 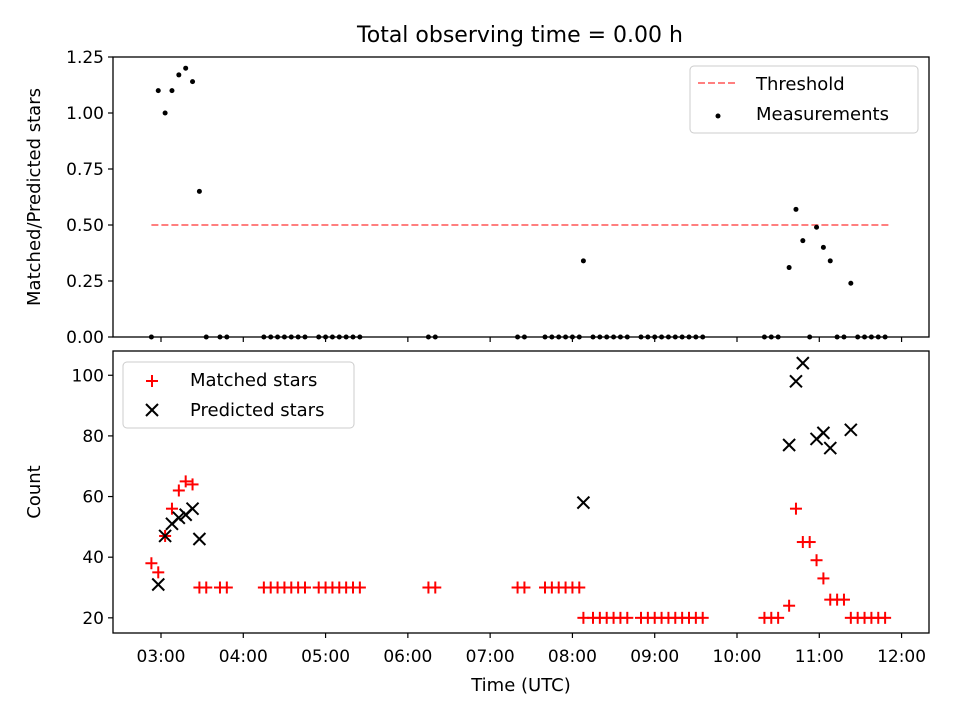 I want to click on legend-predicted-label: Predicted stars, so click(x=257, y=410).